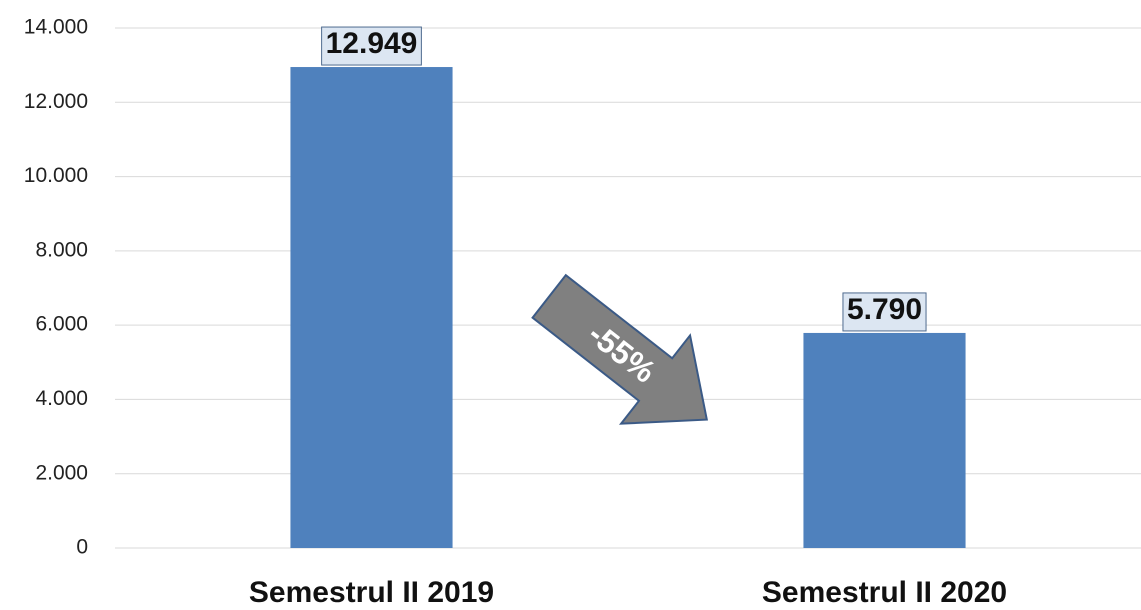 The image size is (1141, 610). What do you see at coordinates (56, 101) in the screenshot?
I see `y-tick-label: 12.000` at bounding box center [56, 101].